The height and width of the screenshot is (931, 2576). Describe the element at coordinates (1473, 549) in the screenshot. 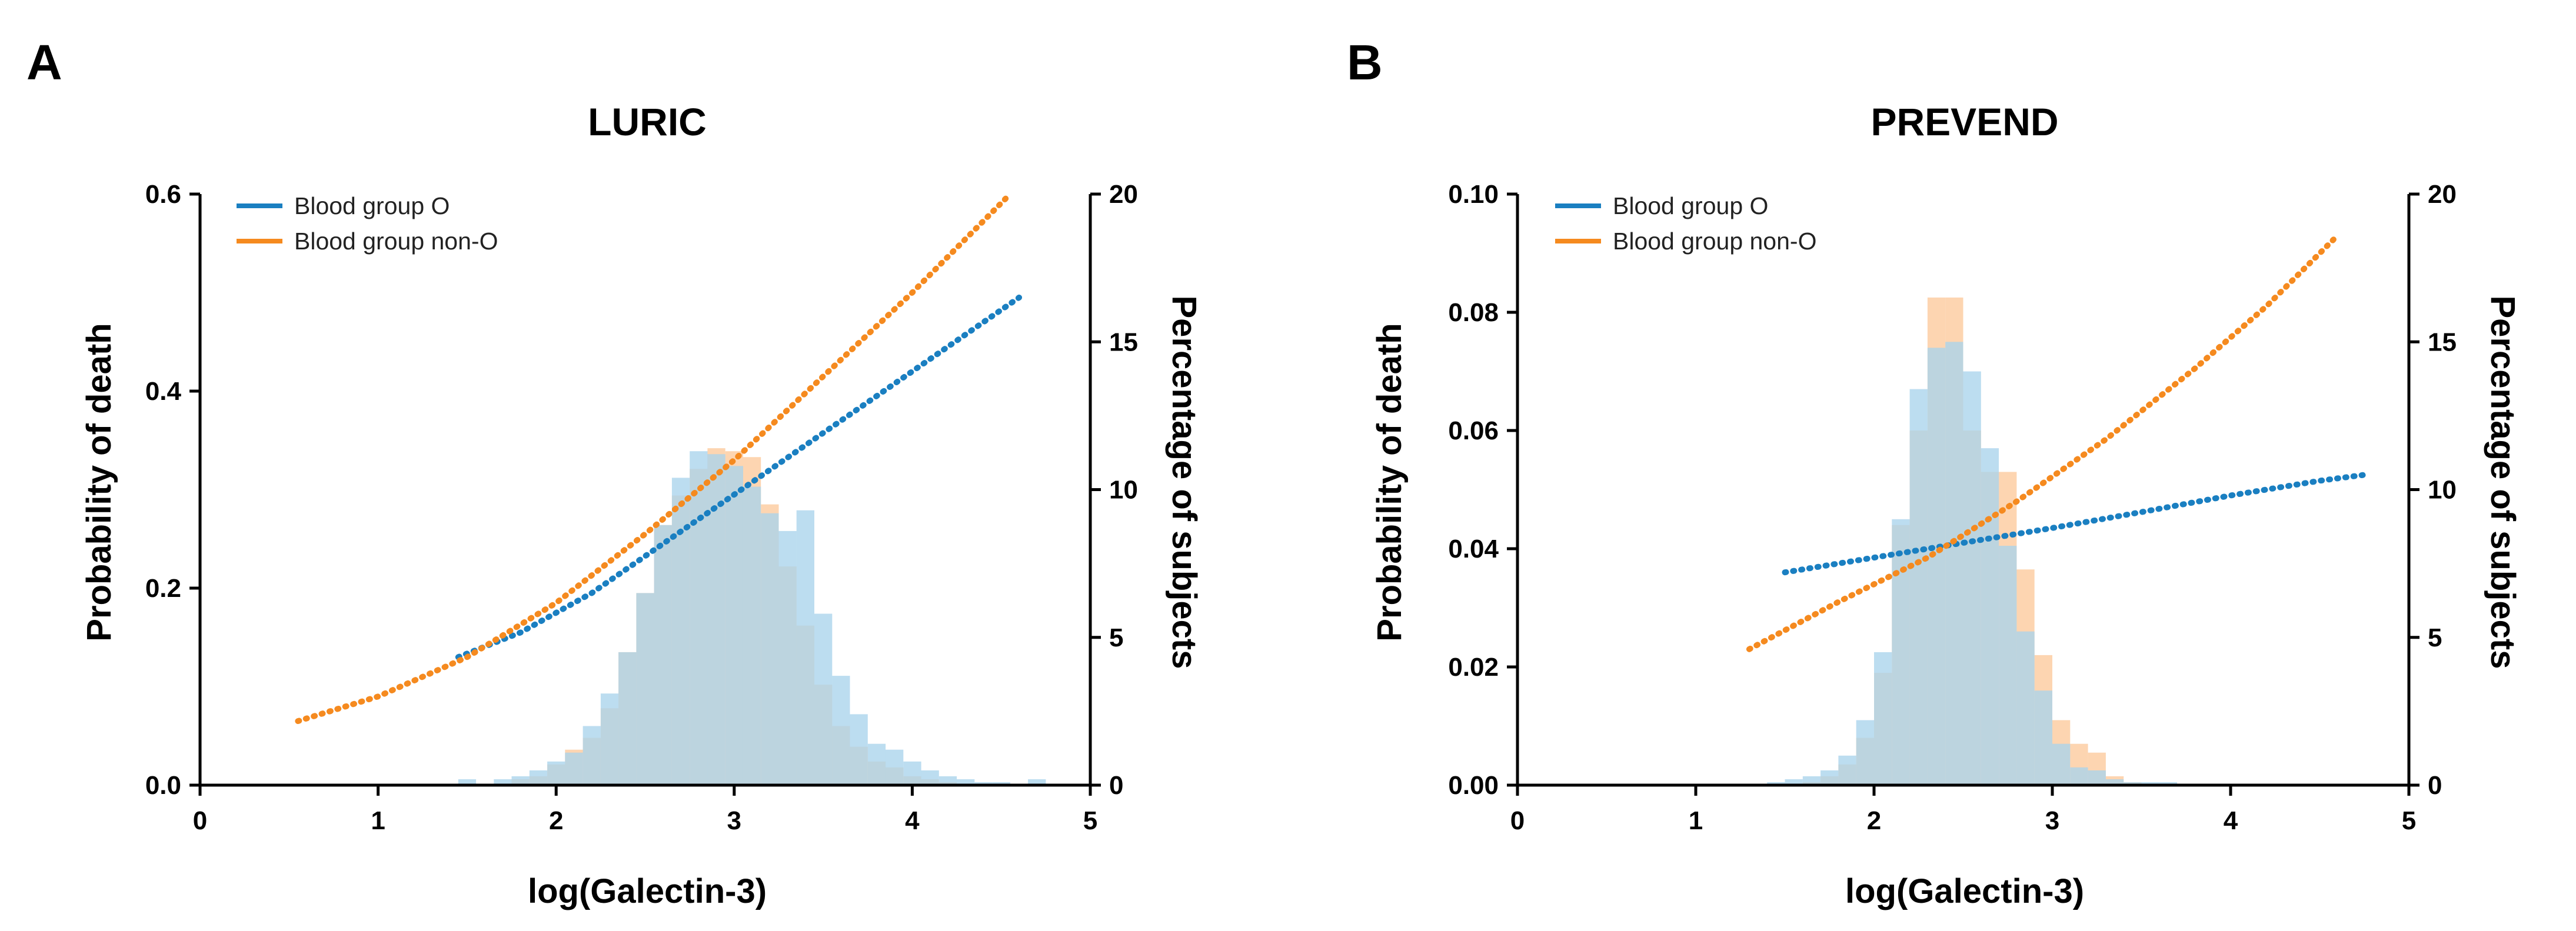

I see `y-tick-label: 0.04` at that location.